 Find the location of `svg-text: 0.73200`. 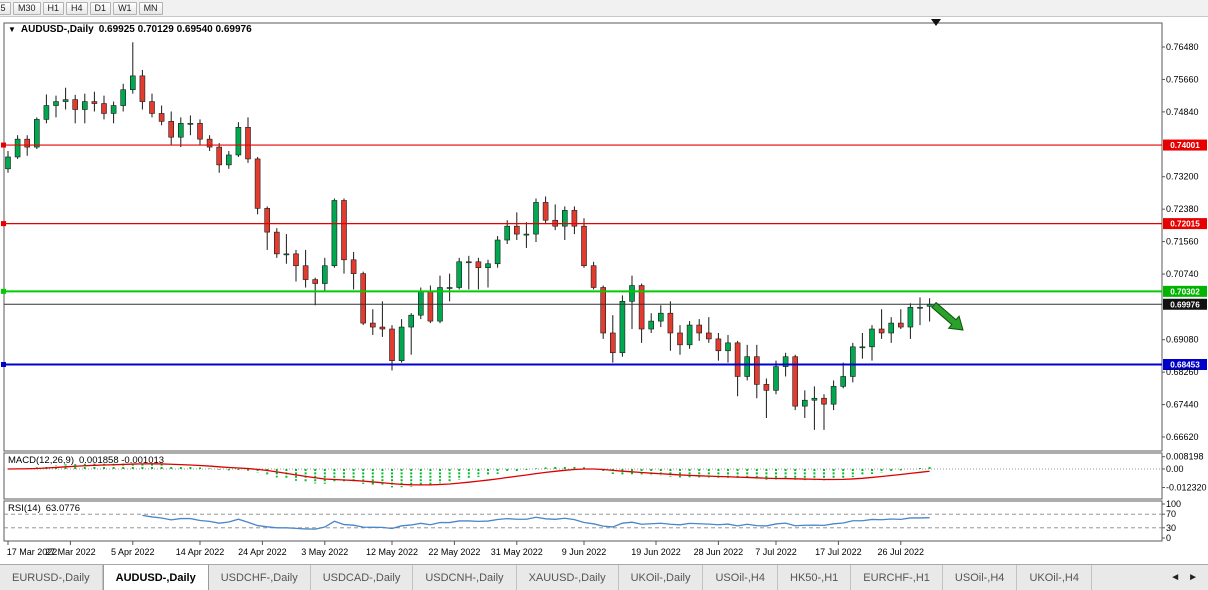

svg-text: 0.73200 is located at coordinates (1182, 177).